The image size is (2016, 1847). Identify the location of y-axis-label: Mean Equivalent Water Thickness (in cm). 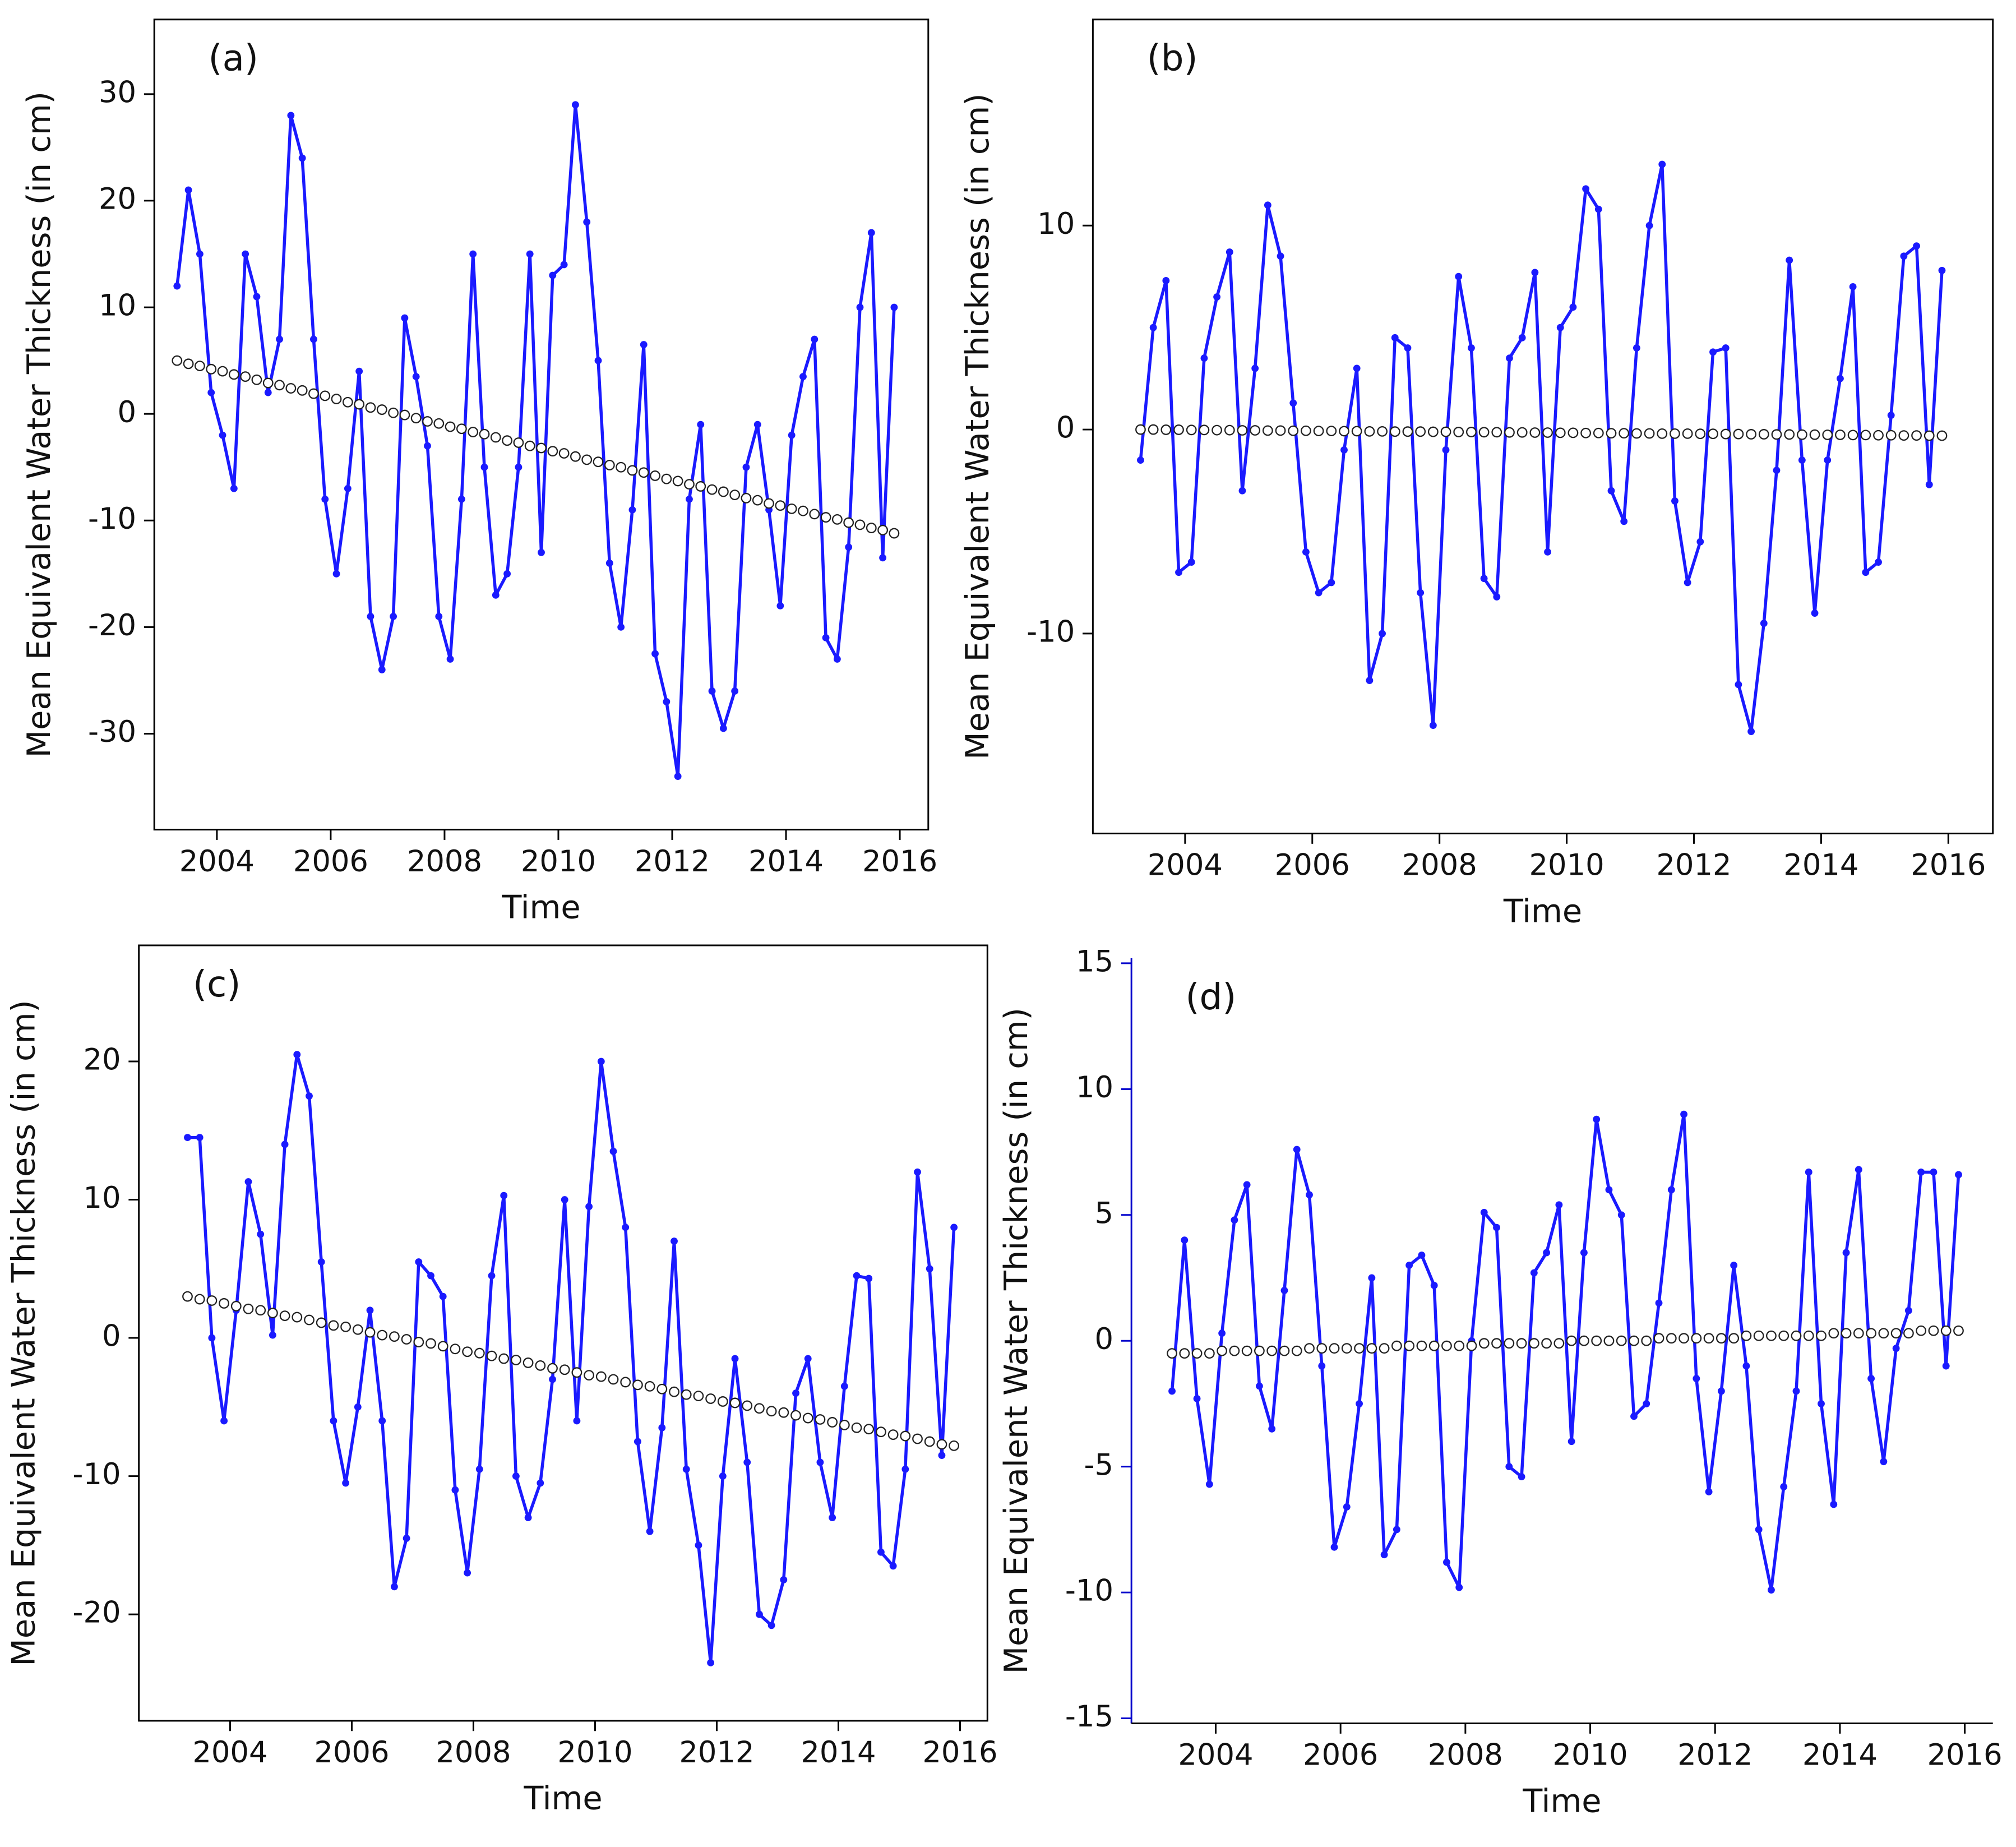
(978, 426).